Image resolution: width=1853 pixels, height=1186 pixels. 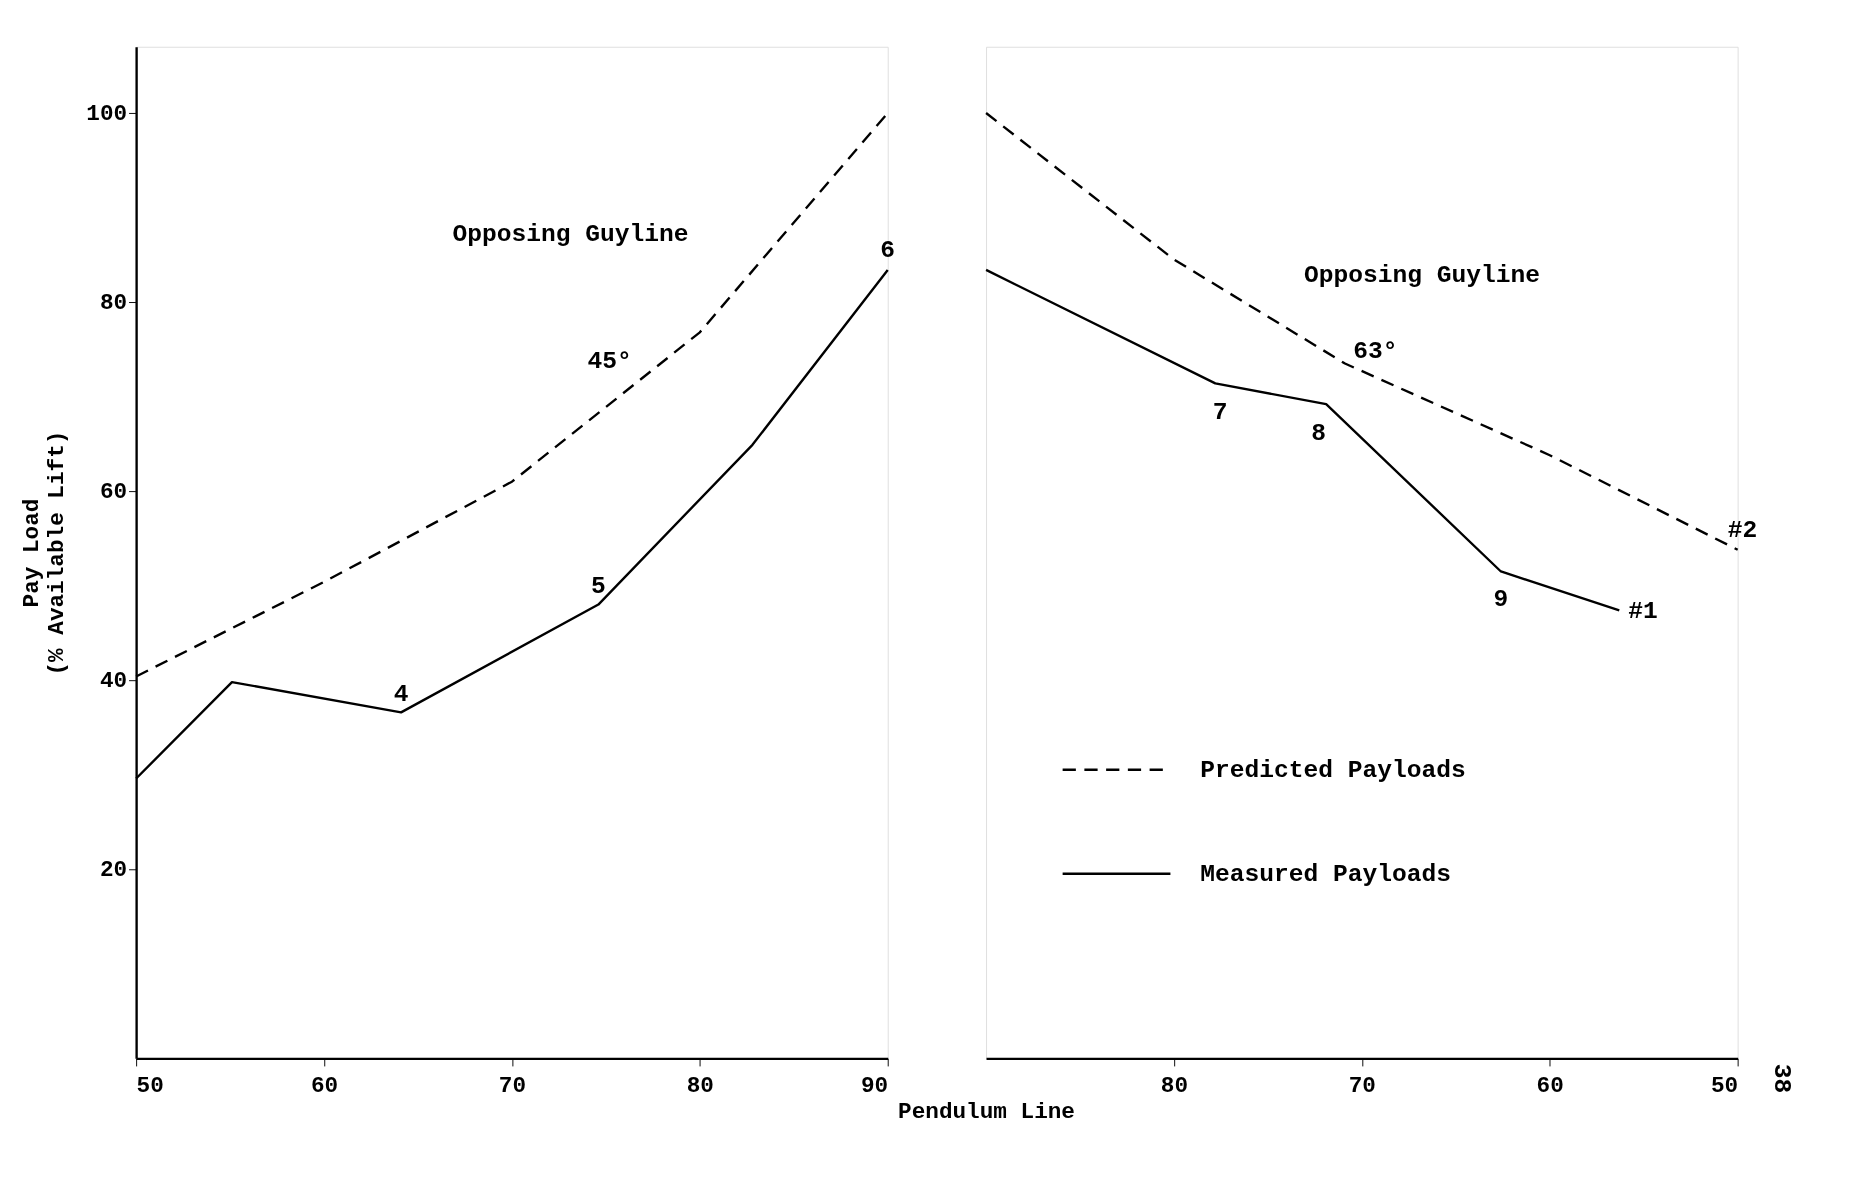 I want to click on legend-label: Predicted Payloads, so click(x=1333, y=771).